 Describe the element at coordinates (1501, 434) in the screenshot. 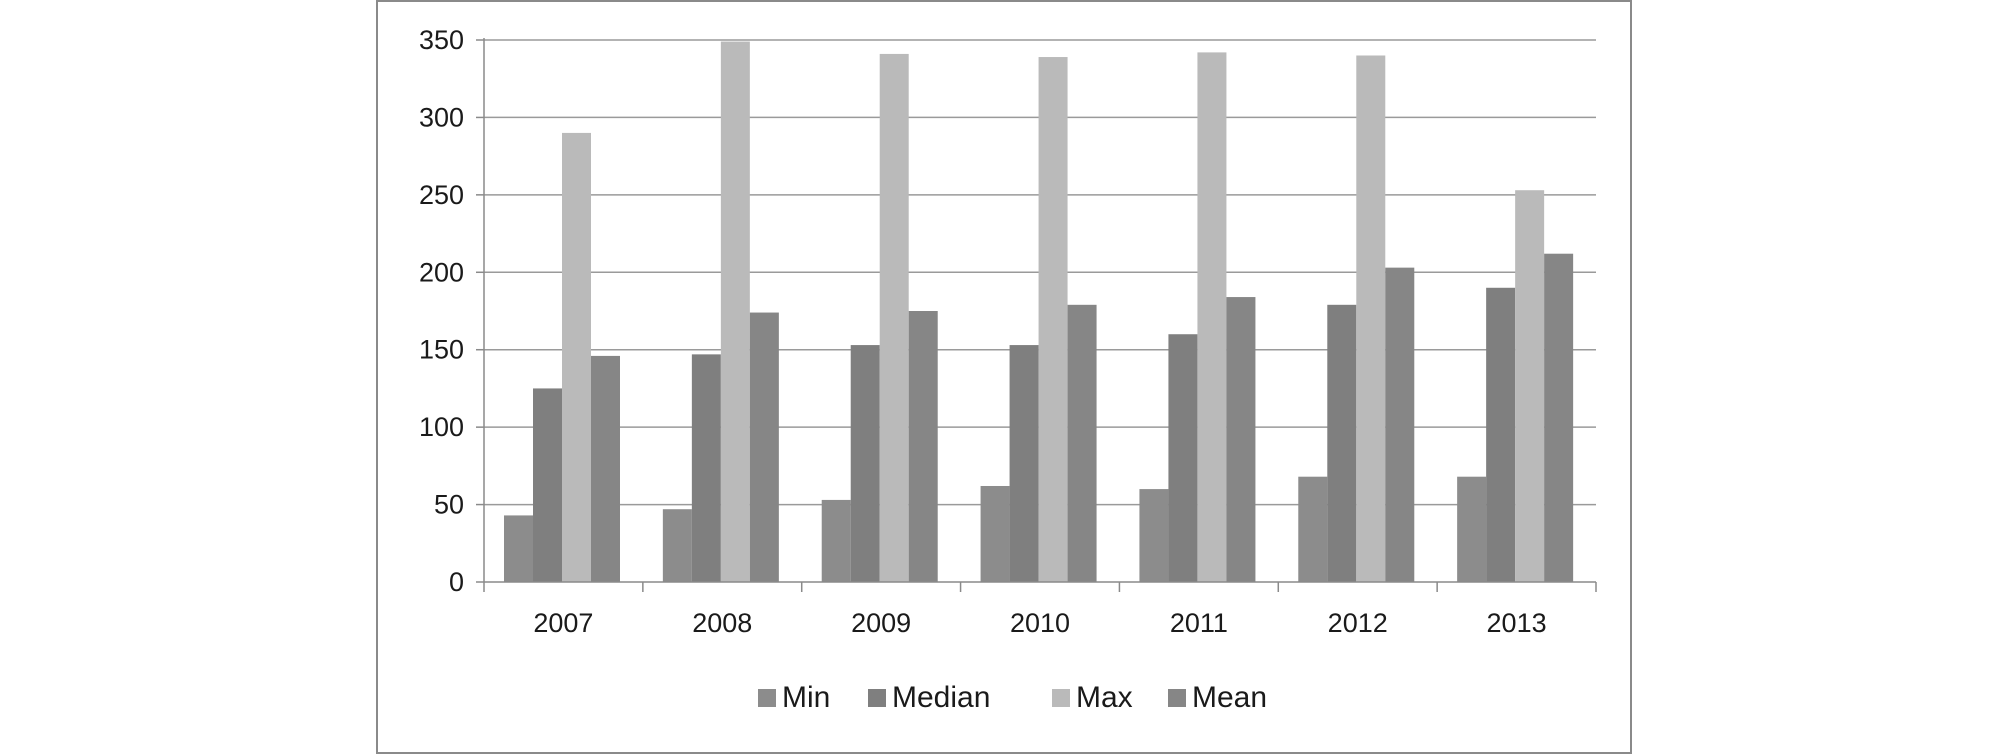

I see `bar-median-2013` at that location.